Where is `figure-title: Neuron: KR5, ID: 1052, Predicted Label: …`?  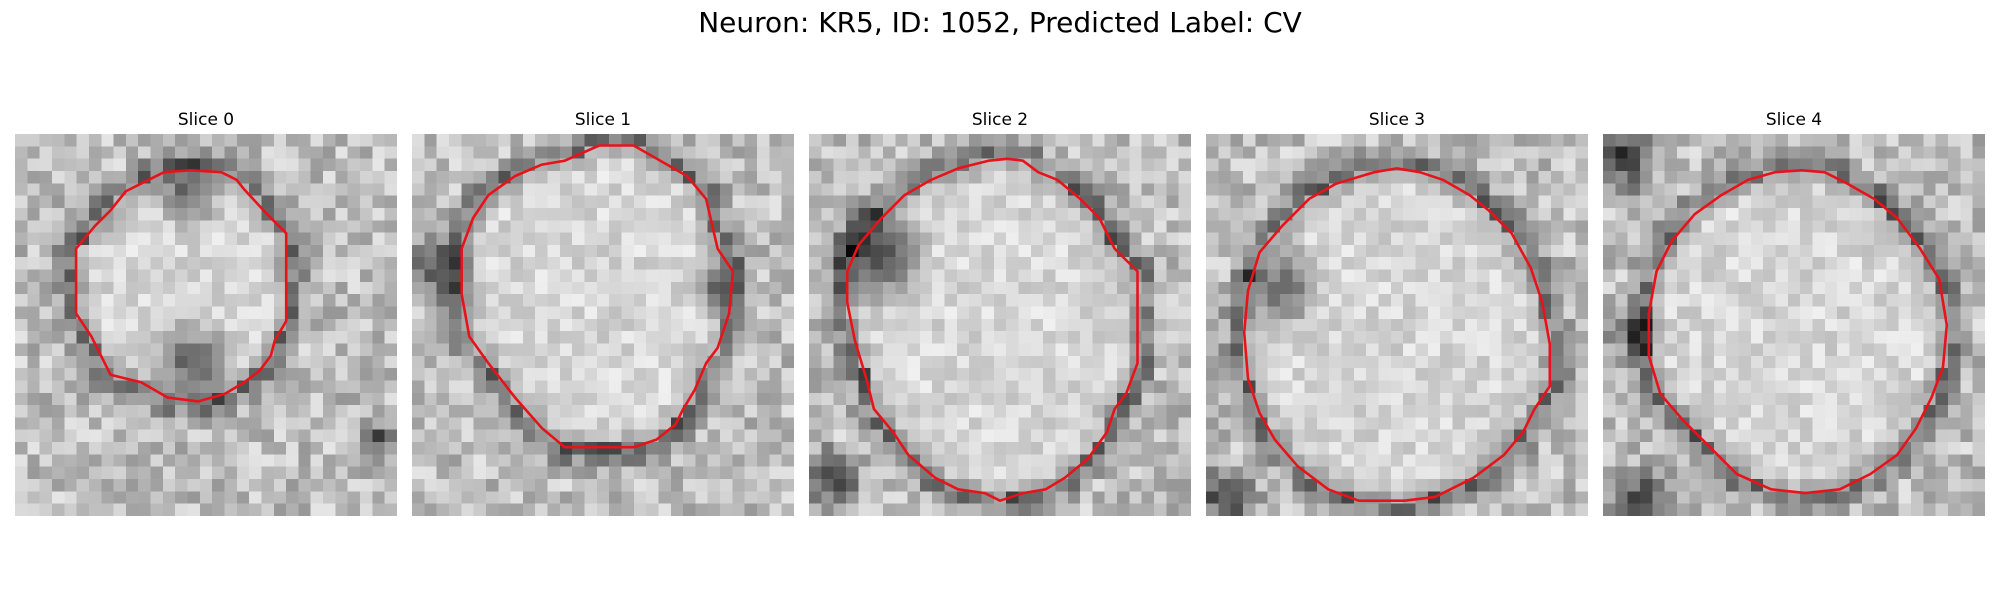 figure-title: Neuron: KR5, ID: 1052, Predicted Label: … is located at coordinates (1000, 22).